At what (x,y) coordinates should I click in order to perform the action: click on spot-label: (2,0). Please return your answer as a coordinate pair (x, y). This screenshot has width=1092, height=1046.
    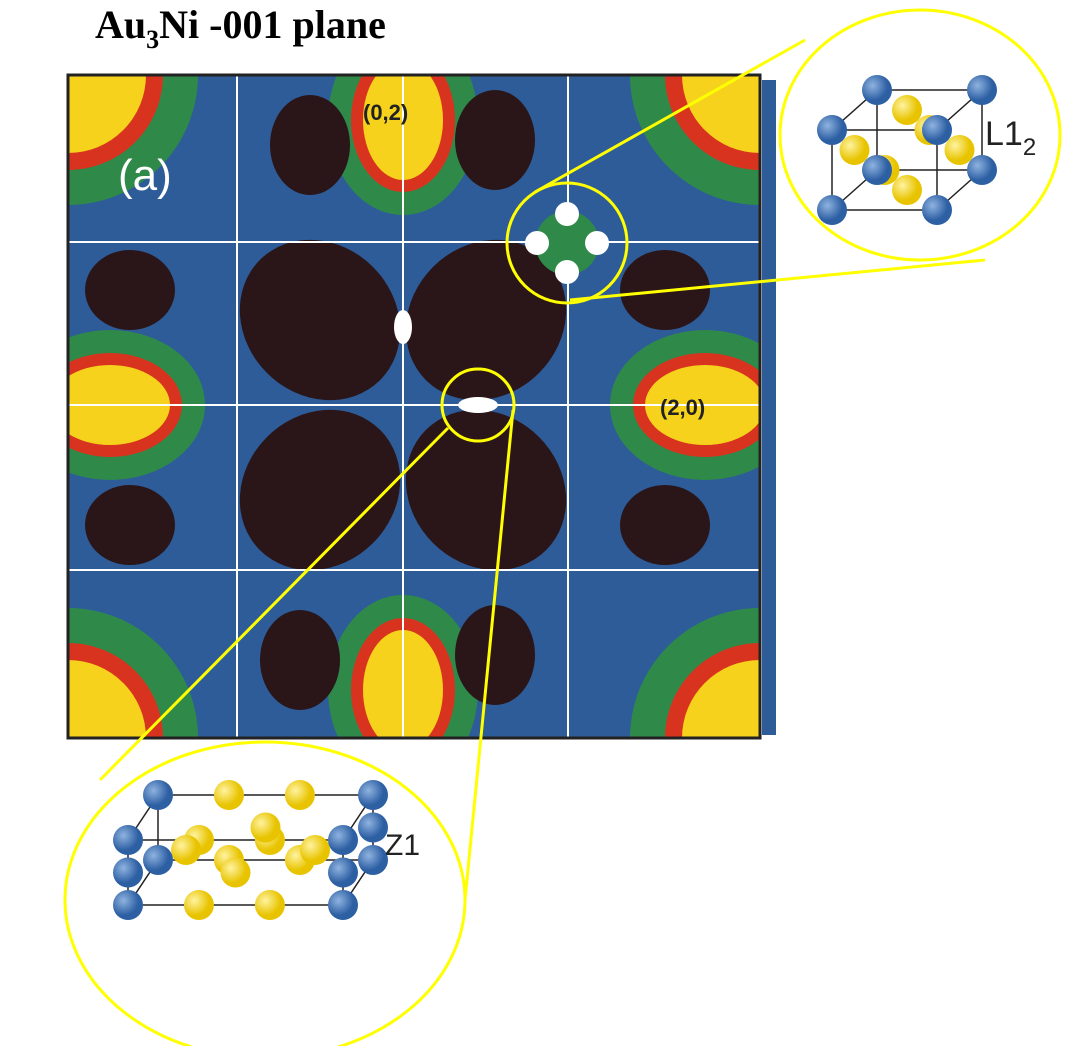
    Looking at the image, I should click on (682, 407).